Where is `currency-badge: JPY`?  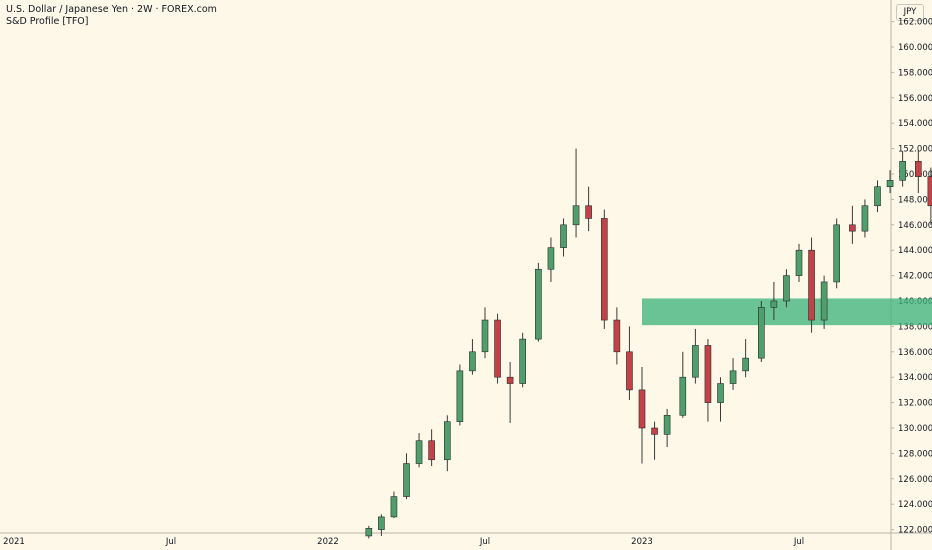
currency-badge: JPY is located at coordinates (910, 12).